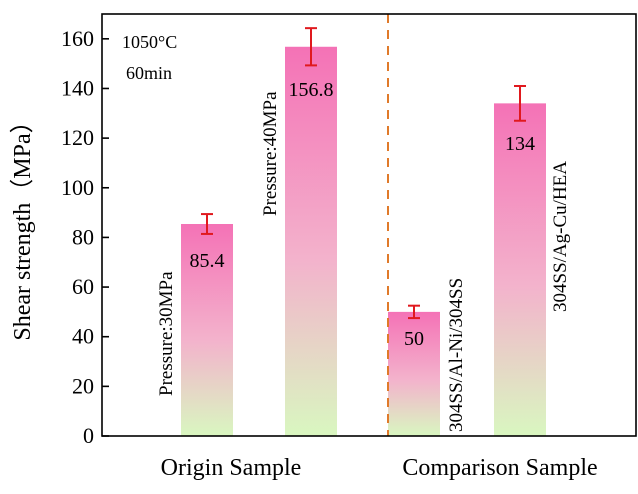  Describe the element at coordinates (270, 153) in the screenshot. I see `bar-category-label: Pressure:40MPa` at that location.